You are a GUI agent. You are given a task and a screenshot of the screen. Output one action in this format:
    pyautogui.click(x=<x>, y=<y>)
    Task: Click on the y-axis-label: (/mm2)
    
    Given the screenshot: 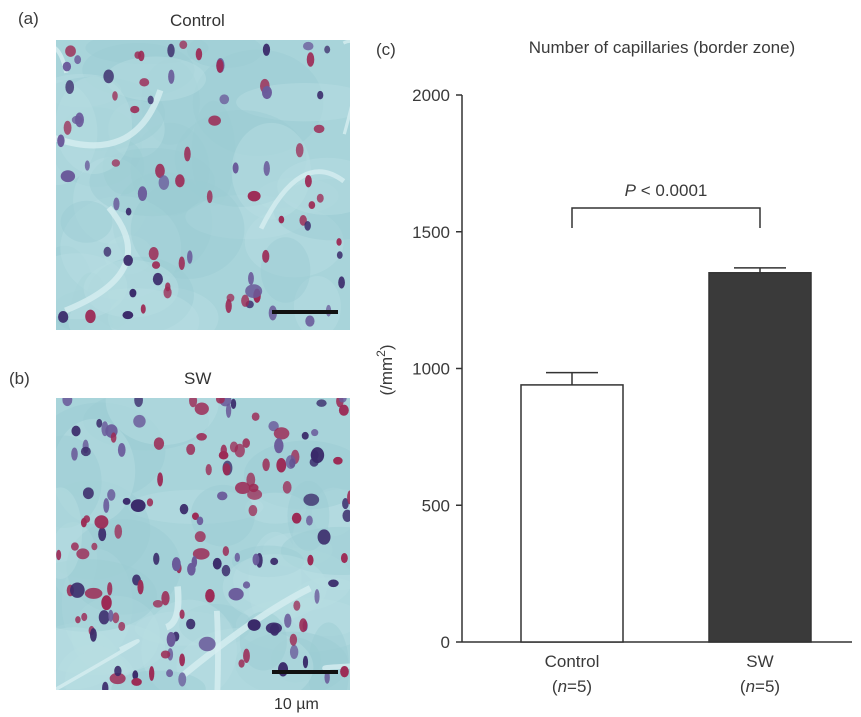 What is the action you would take?
    pyautogui.click(x=385, y=369)
    